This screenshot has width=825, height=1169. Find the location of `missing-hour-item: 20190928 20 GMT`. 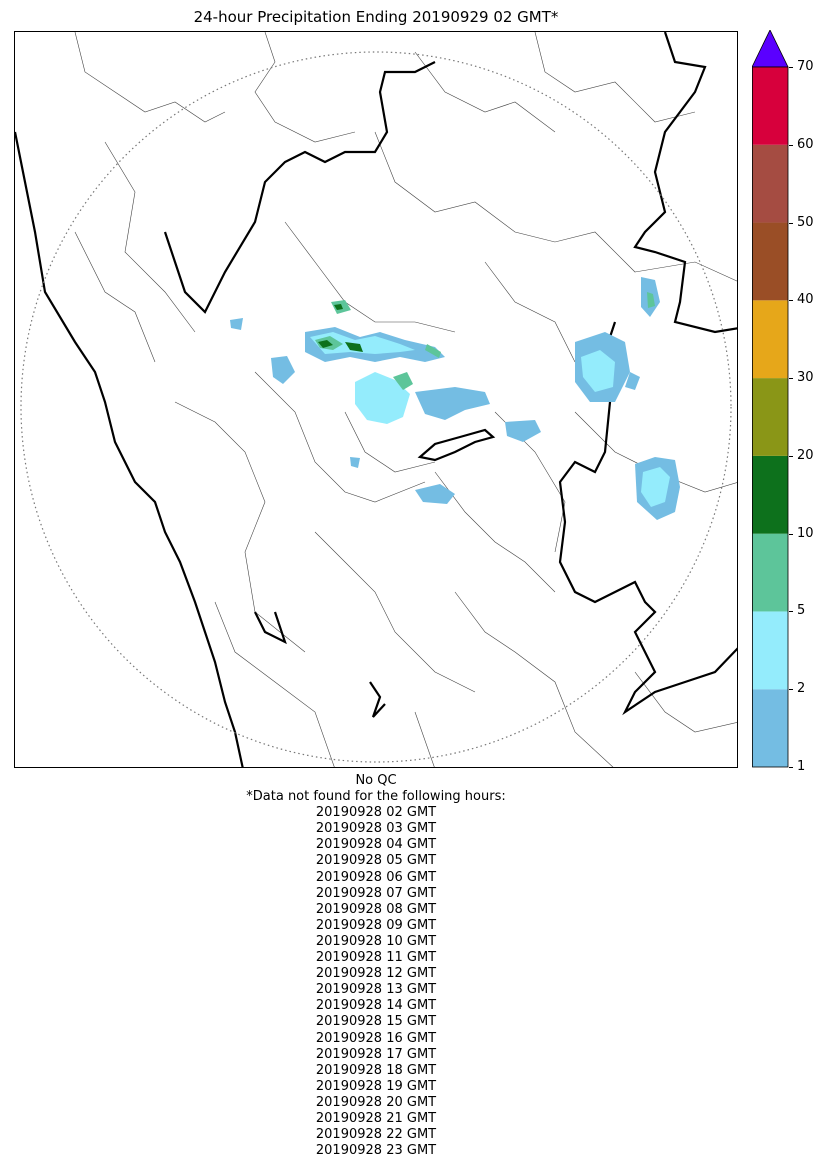

missing-hour-item: 20190928 20 GMT is located at coordinates (376, 1102).